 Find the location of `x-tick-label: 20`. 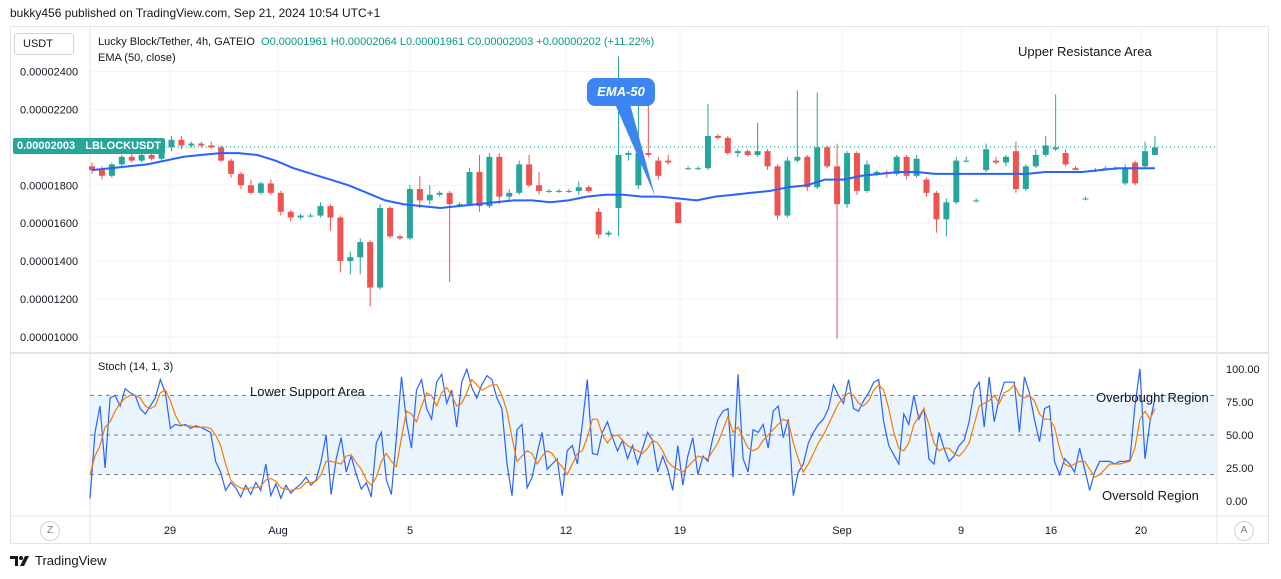

x-tick-label: 20 is located at coordinates (1141, 531).